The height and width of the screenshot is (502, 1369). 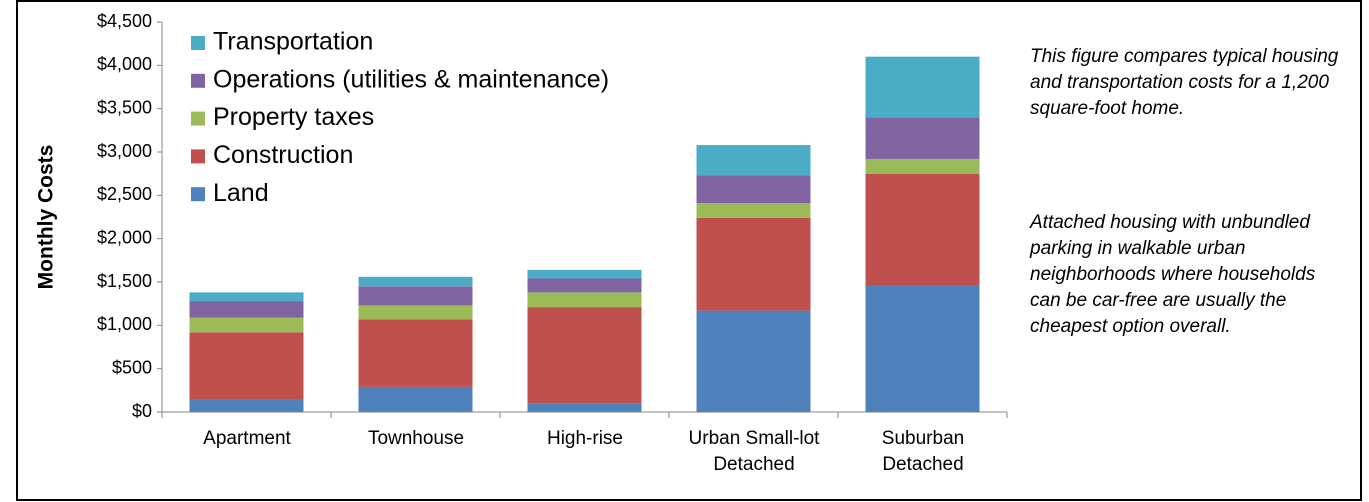 What do you see at coordinates (923, 451) in the screenshot?
I see `x-tick-label: Suburban Detached` at bounding box center [923, 451].